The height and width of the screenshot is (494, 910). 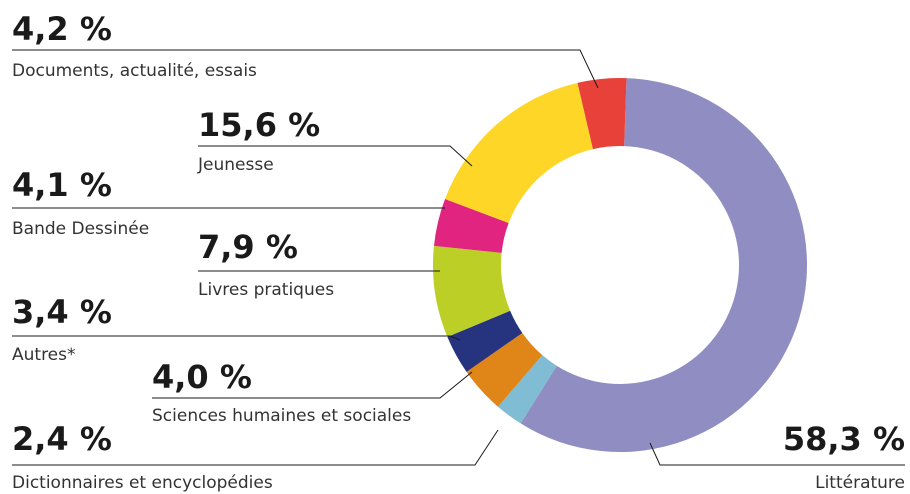 What do you see at coordinates (62, 29) in the screenshot?
I see `value-label: 4,2 %` at bounding box center [62, 29].